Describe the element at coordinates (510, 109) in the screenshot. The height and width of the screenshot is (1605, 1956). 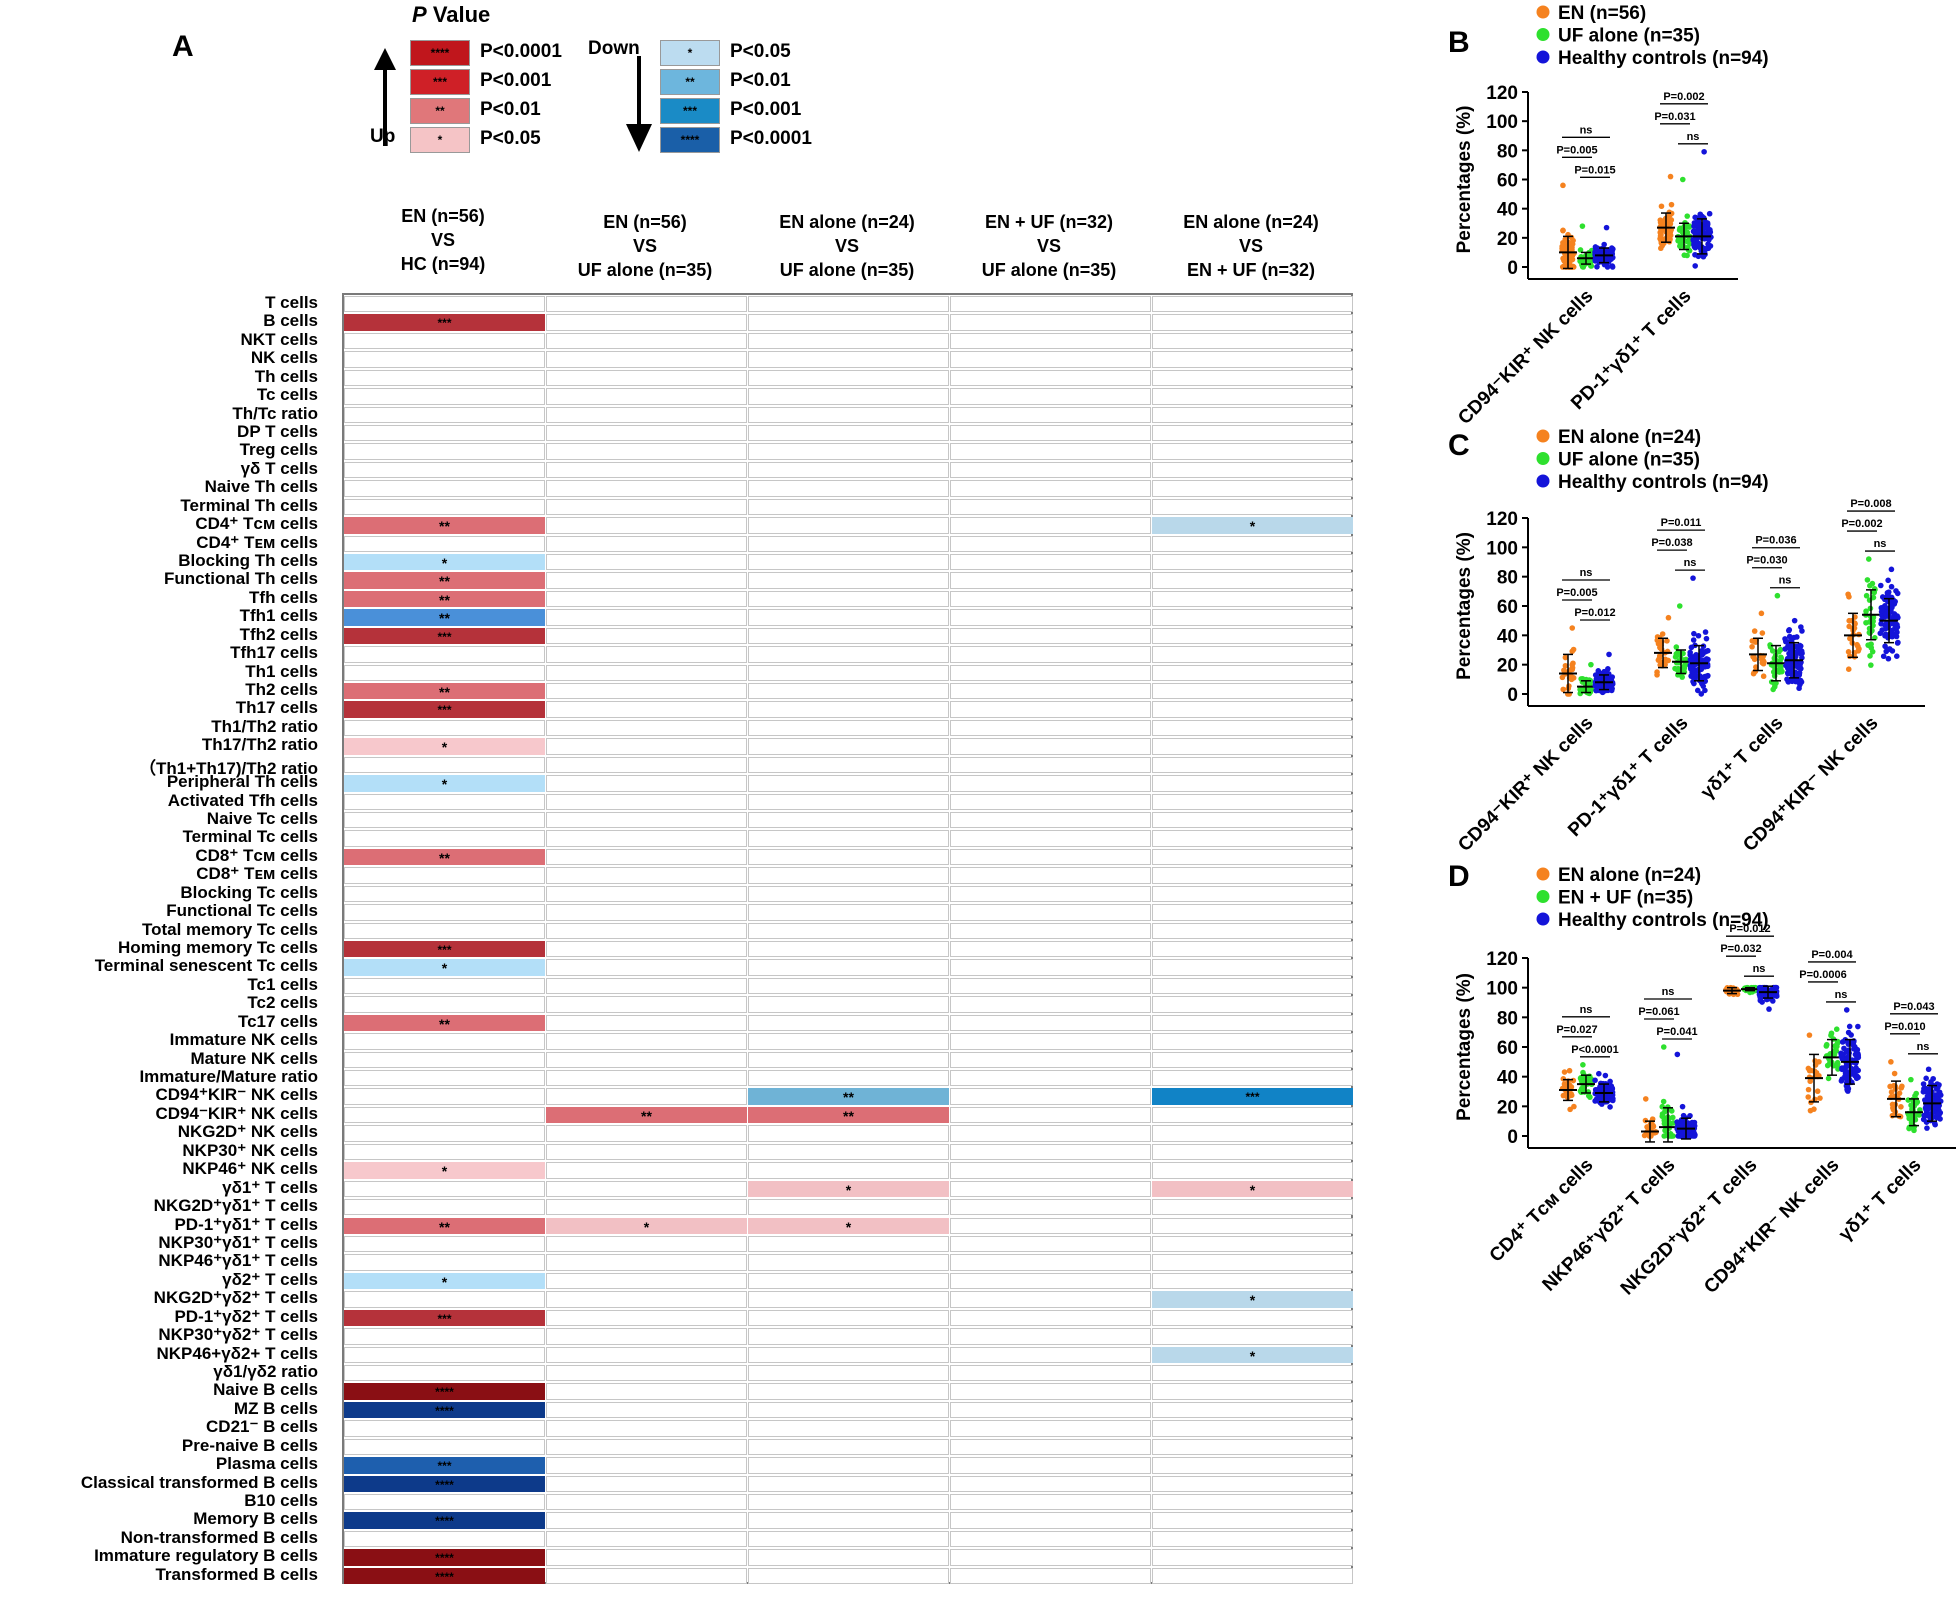
I see `up-legend-label-3: P<0.01` at that location.